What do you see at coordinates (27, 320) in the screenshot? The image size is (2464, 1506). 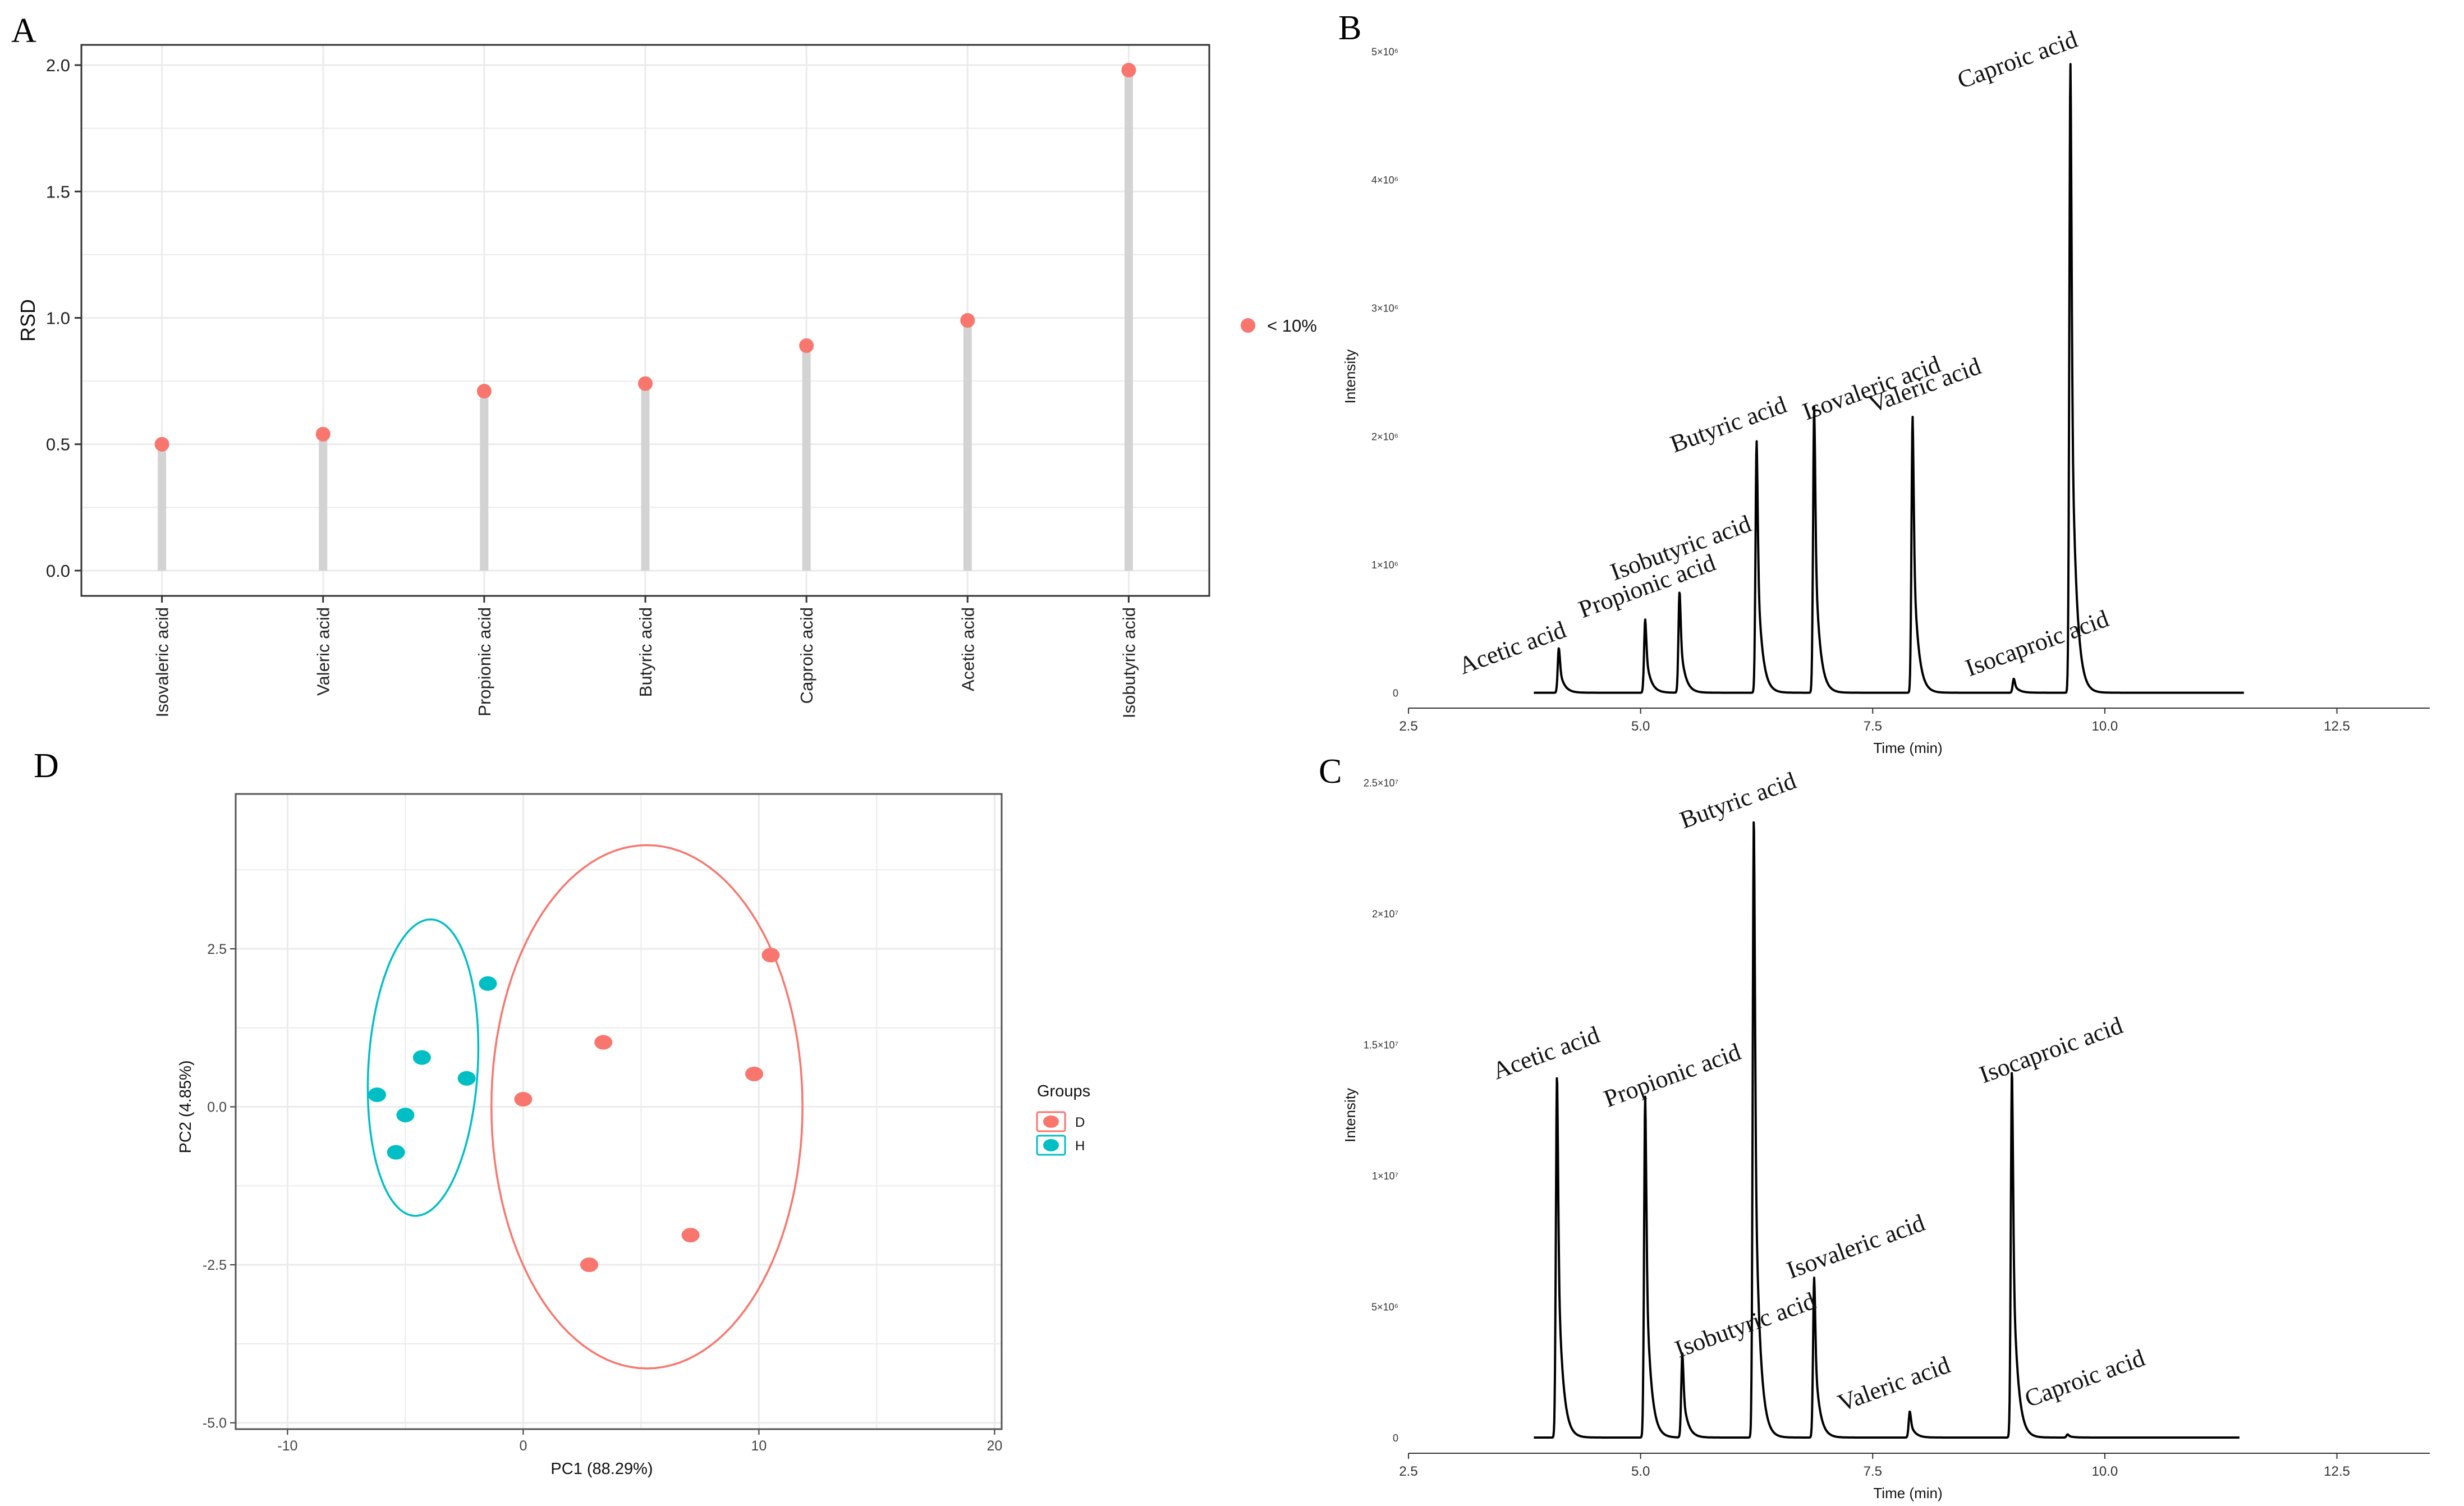 I see `y-axis-title: RSD` at bounding box center [27, 320].